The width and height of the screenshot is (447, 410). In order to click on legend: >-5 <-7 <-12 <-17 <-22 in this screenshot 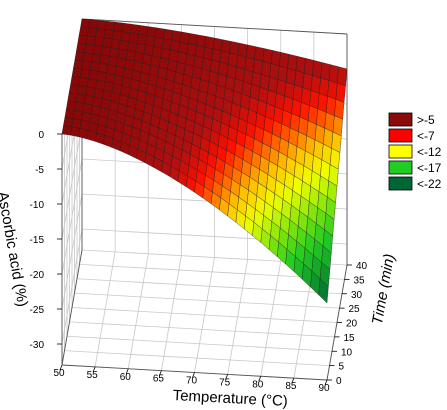, I will do `click(415, 151)`.